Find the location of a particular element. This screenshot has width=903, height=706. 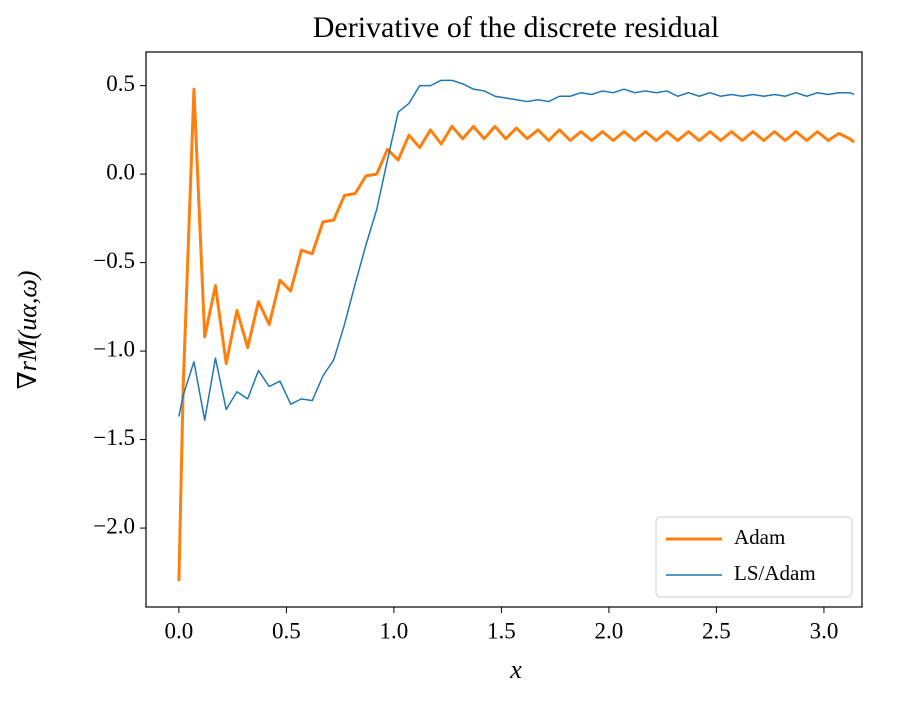

legend-label: LS/Adam is located at coordinates (775, 573).